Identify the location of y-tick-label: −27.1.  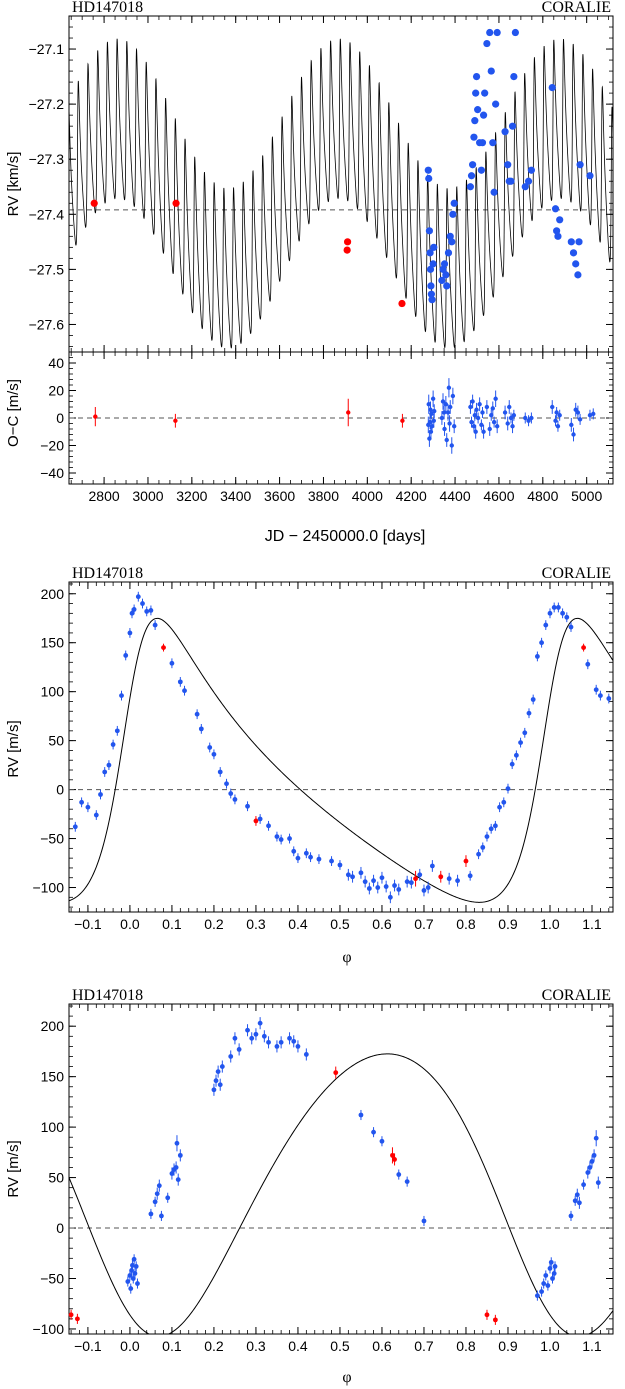
(47, 49).